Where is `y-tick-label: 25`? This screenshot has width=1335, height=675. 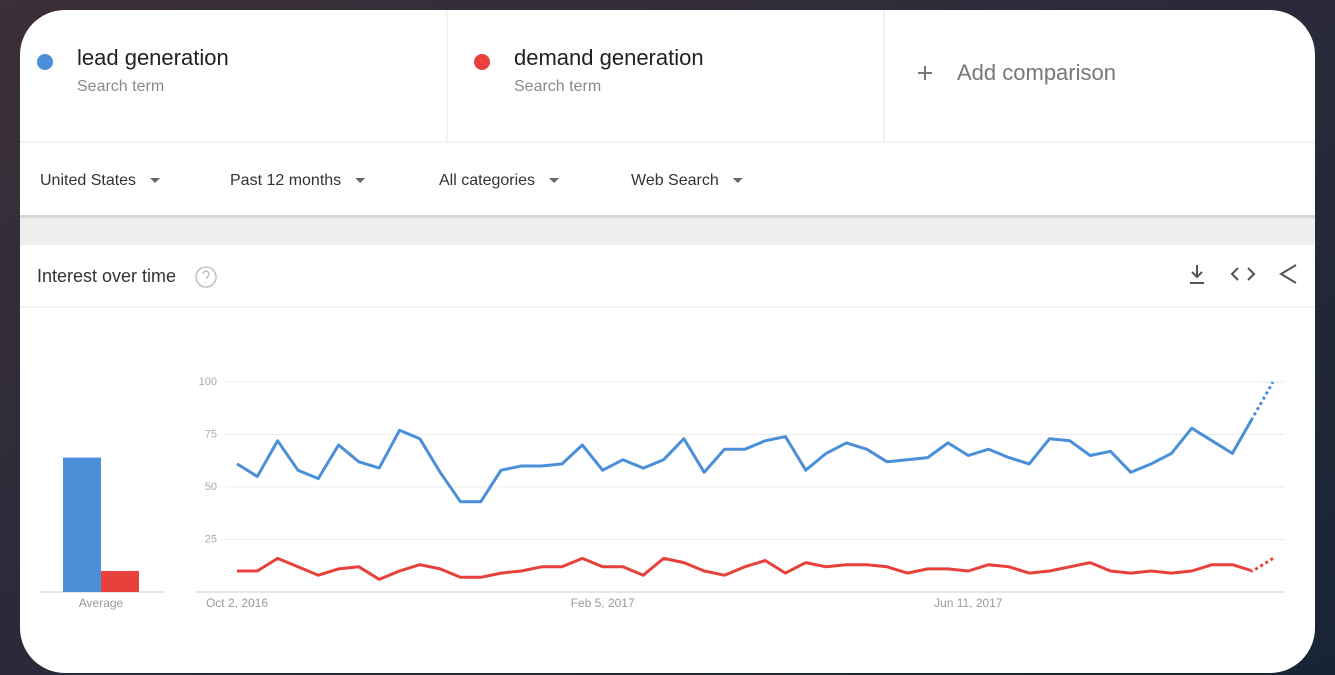
y-tick-label: 25 is located at coordinates (211, 539).